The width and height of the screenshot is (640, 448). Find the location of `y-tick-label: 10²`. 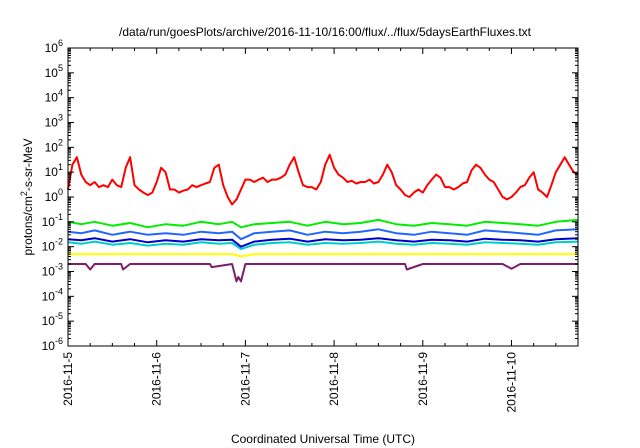

y-tick-label: 10² is located at coordinates (54, 145).